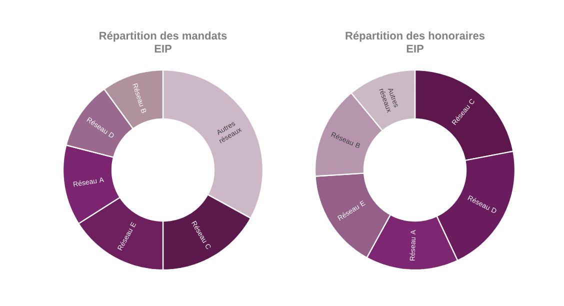 The image size is (564, 306). I want to click on chart-title: Répartition des mandats, so click(163, 36).